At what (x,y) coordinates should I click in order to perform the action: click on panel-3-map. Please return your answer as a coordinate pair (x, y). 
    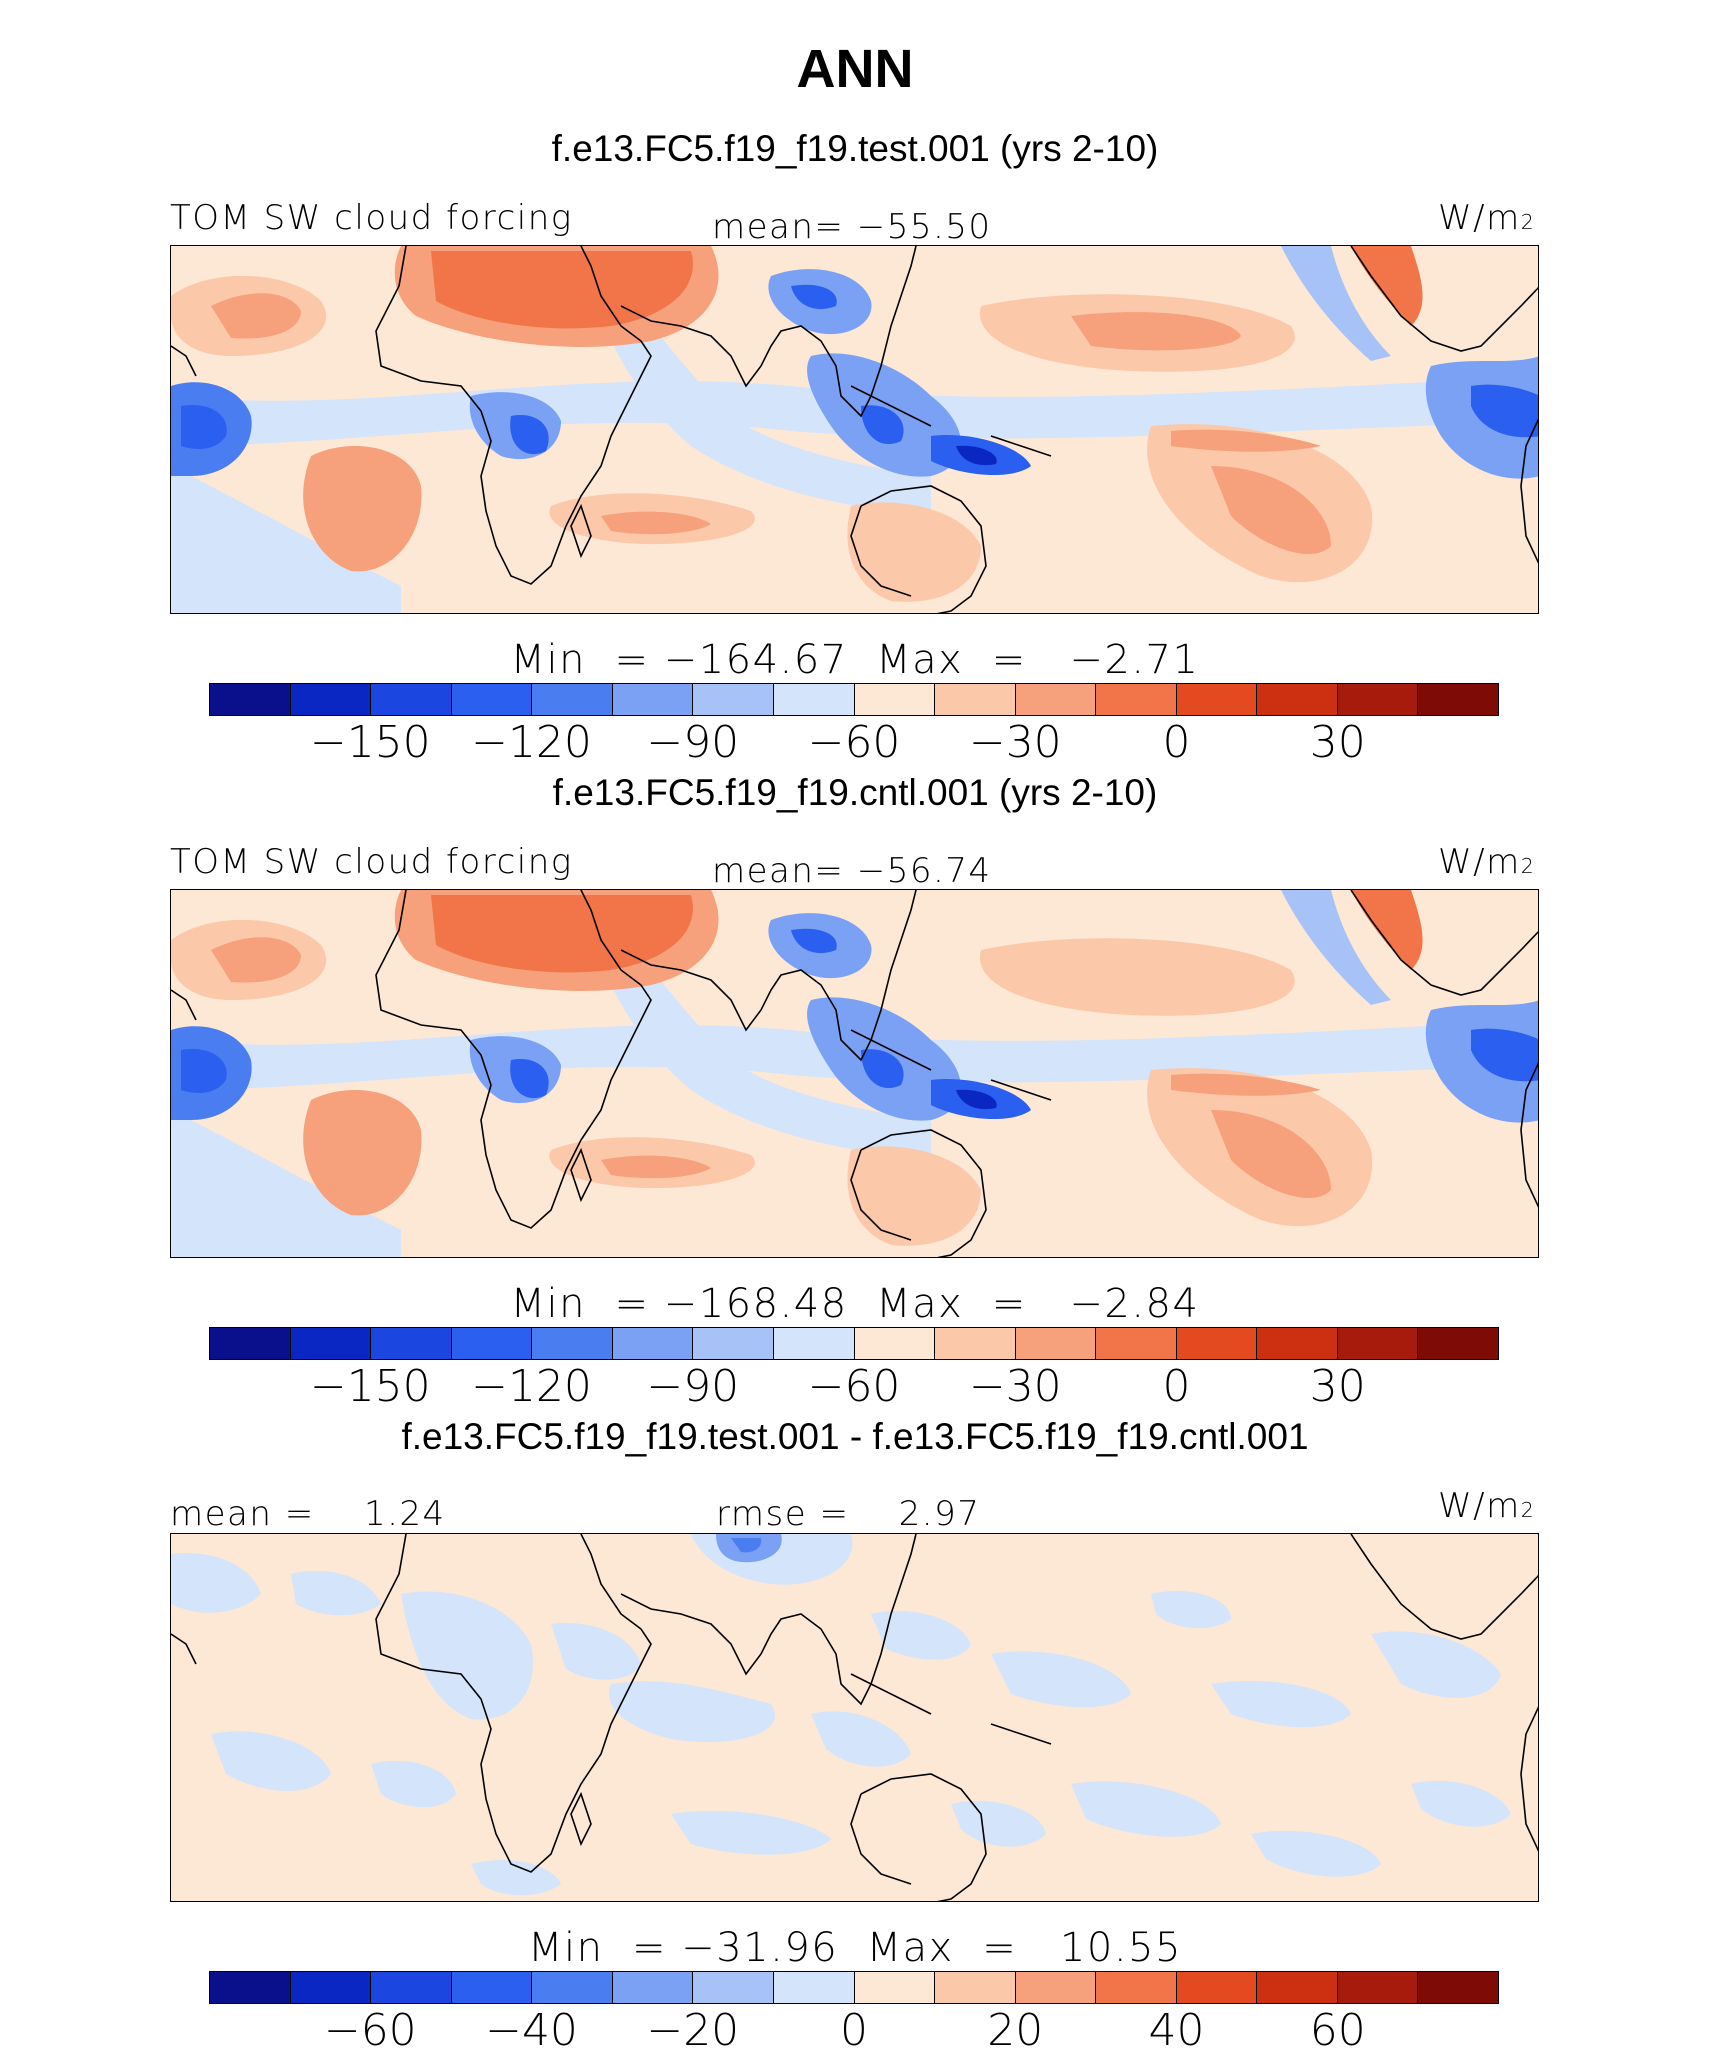
    Looking at the image, I should click on (854, 1717).